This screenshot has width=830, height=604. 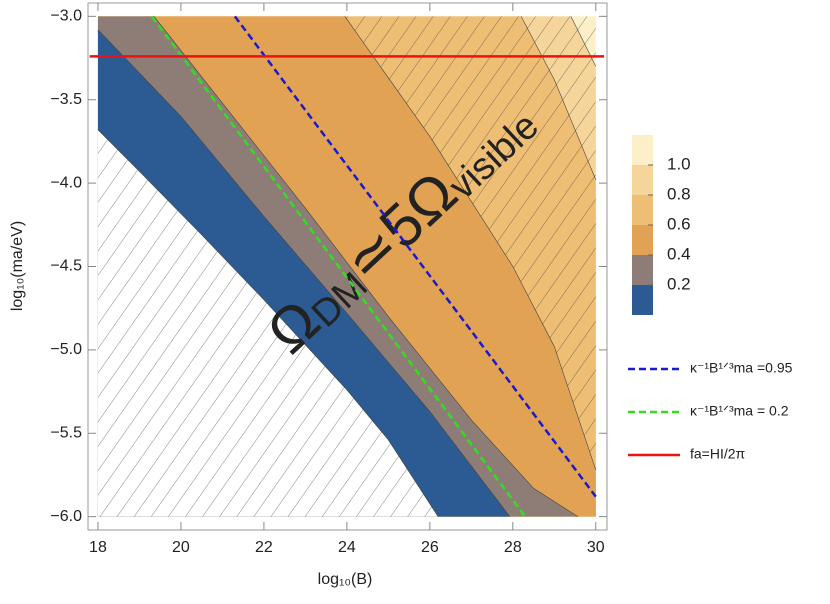 What do you see at coordinates (430, 547) in the screenshot?
I see `x-tick-label: 26` at bounding box center [430, 547].